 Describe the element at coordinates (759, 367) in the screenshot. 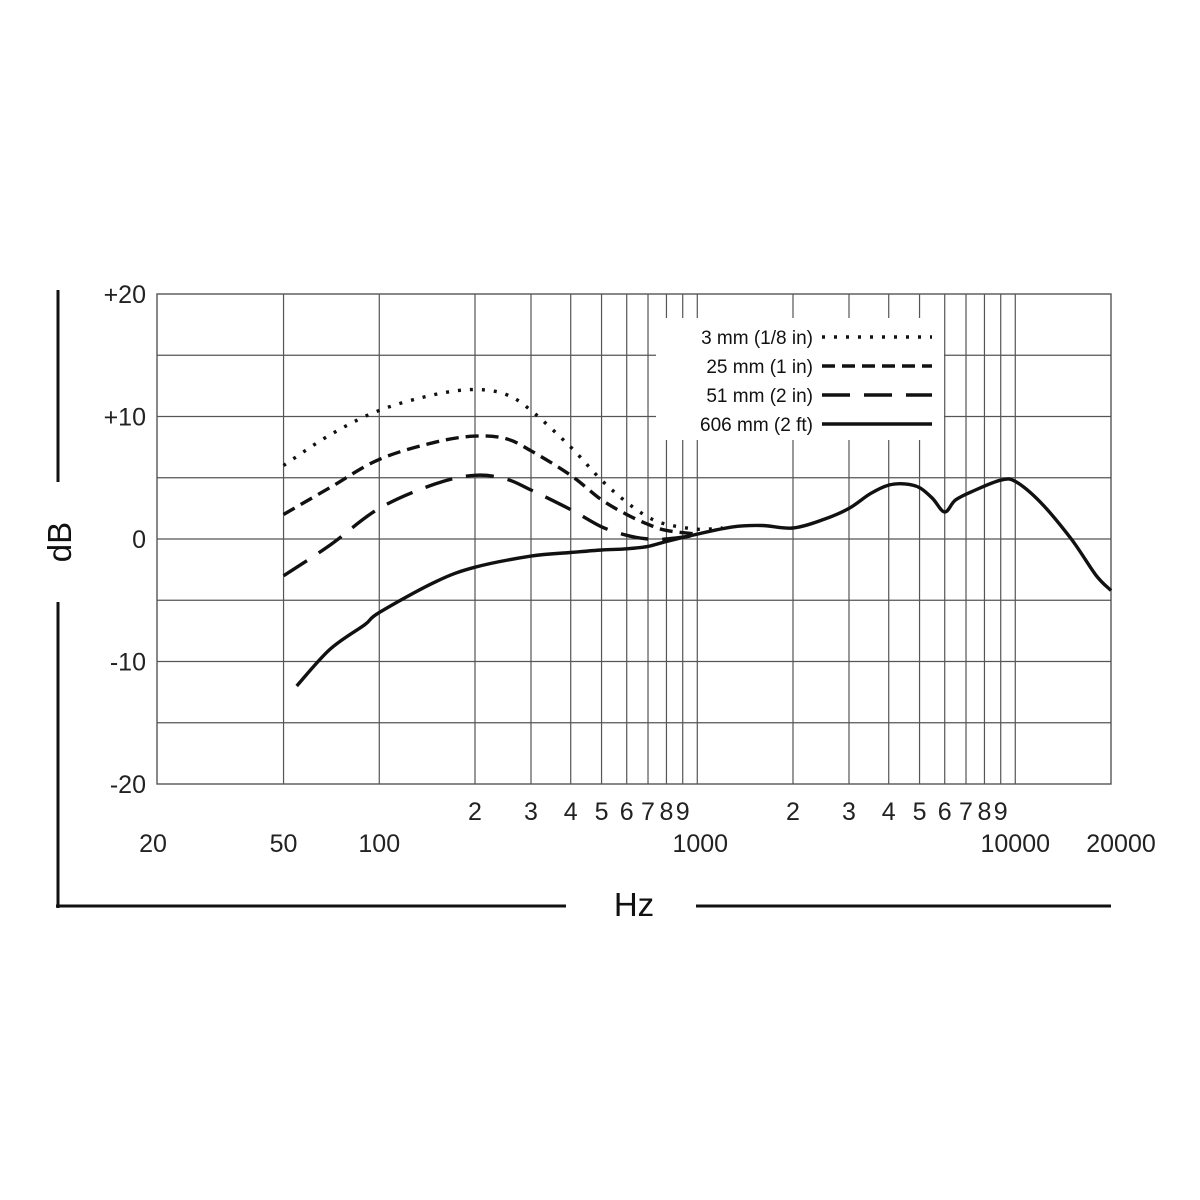

I see `legend-label: 25 mm (1 in)` at that location.